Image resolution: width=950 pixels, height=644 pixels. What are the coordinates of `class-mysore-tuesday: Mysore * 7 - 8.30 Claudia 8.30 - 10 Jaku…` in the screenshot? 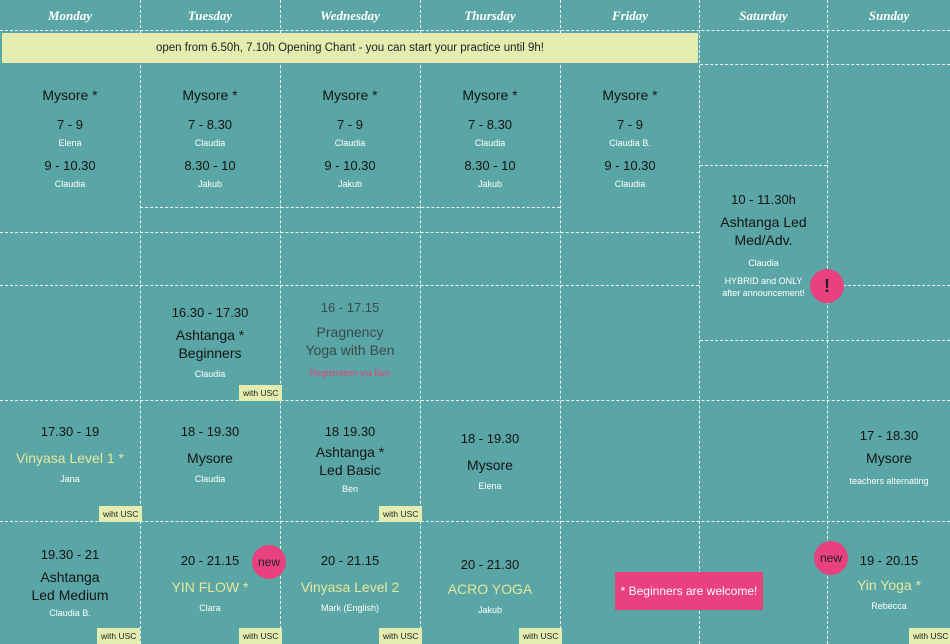 It's located at (210, 138).